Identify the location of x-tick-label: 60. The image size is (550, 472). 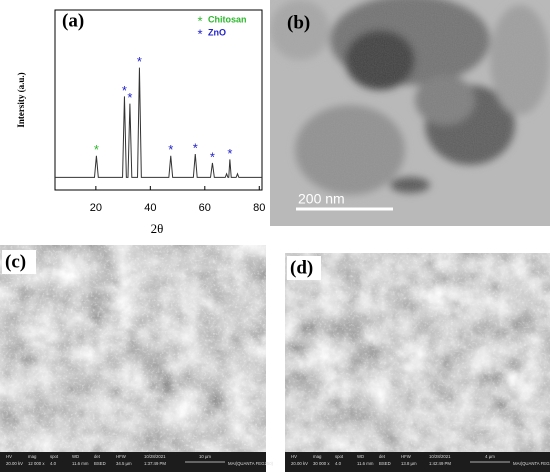
(205, 208).